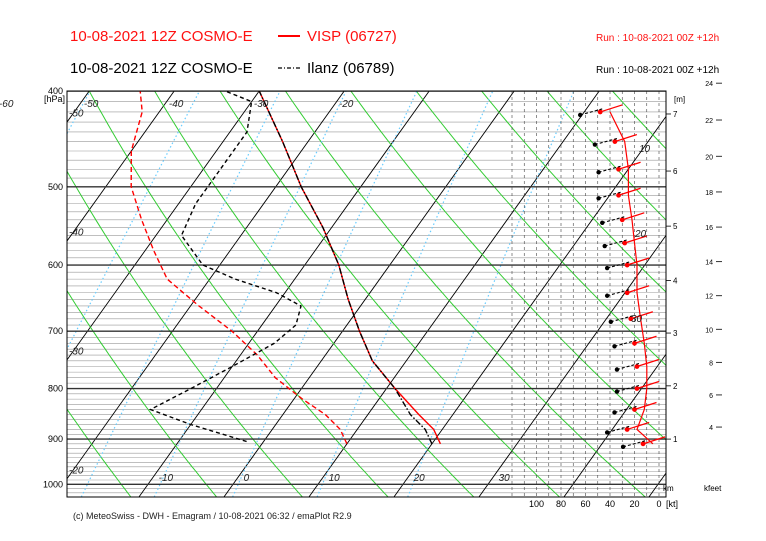  I want to click on wind-speed-tick-label: 60, so click(585, 504).